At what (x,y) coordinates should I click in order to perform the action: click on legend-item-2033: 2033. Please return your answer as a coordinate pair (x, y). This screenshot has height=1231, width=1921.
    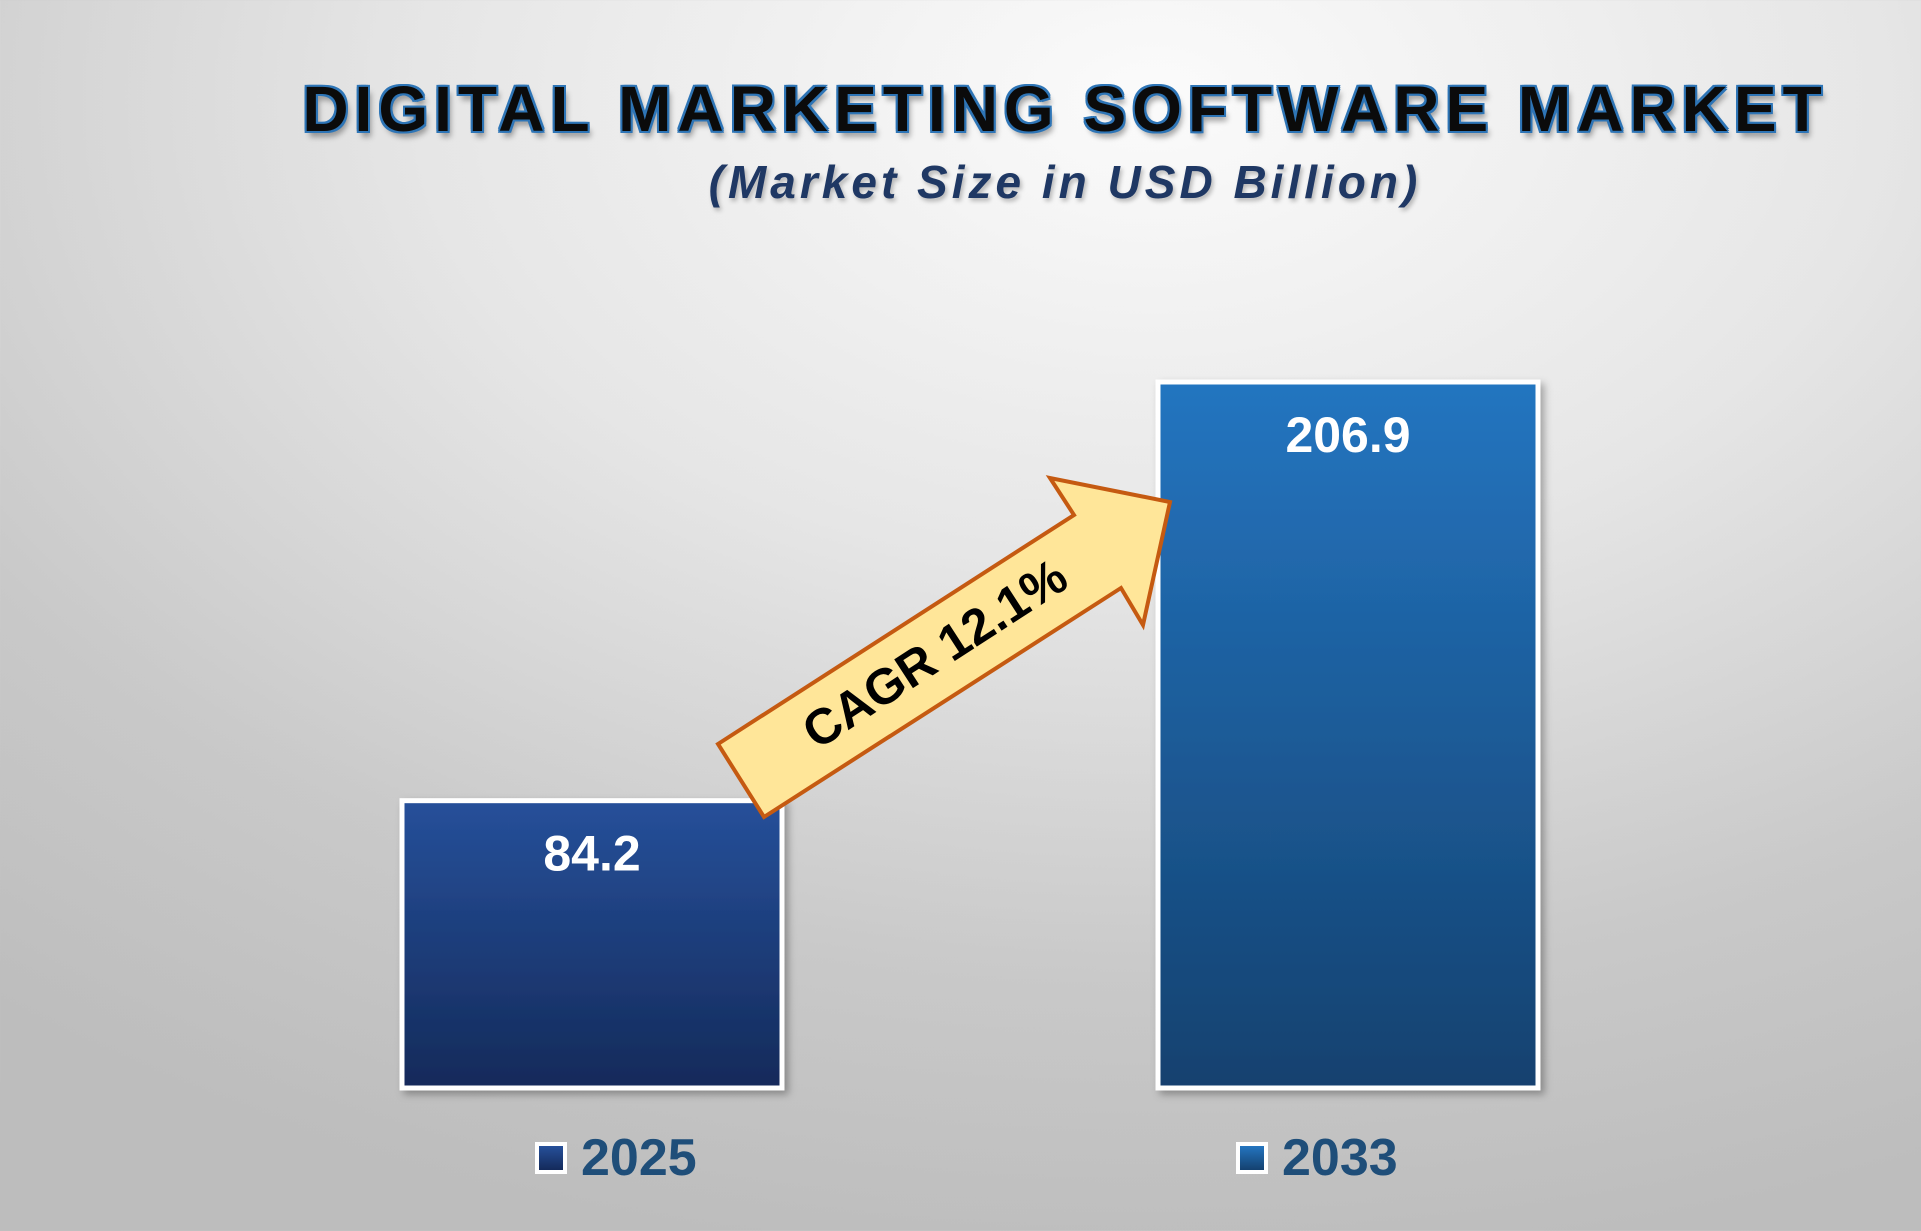
    Looking at the image, I should click on (1317, 1158).